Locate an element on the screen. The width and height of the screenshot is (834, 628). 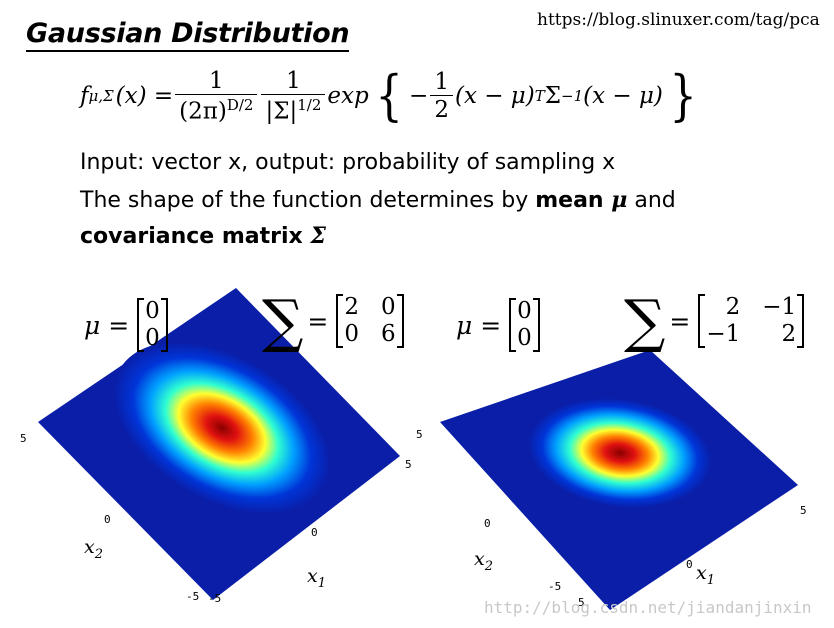
formula-arg: (x) = is located at coordinates (144, 96).